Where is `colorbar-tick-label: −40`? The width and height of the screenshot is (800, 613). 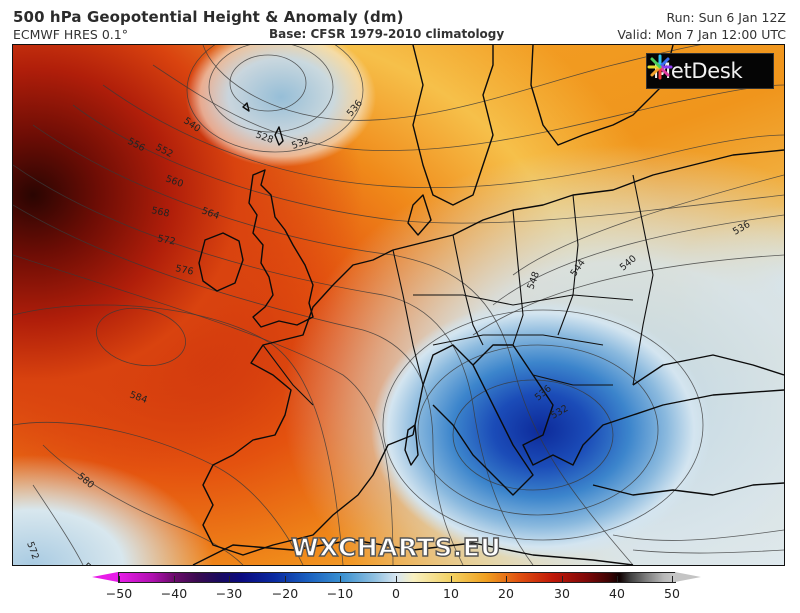
colorbar-tick-label: −40 is located at coordinates (174, 593).